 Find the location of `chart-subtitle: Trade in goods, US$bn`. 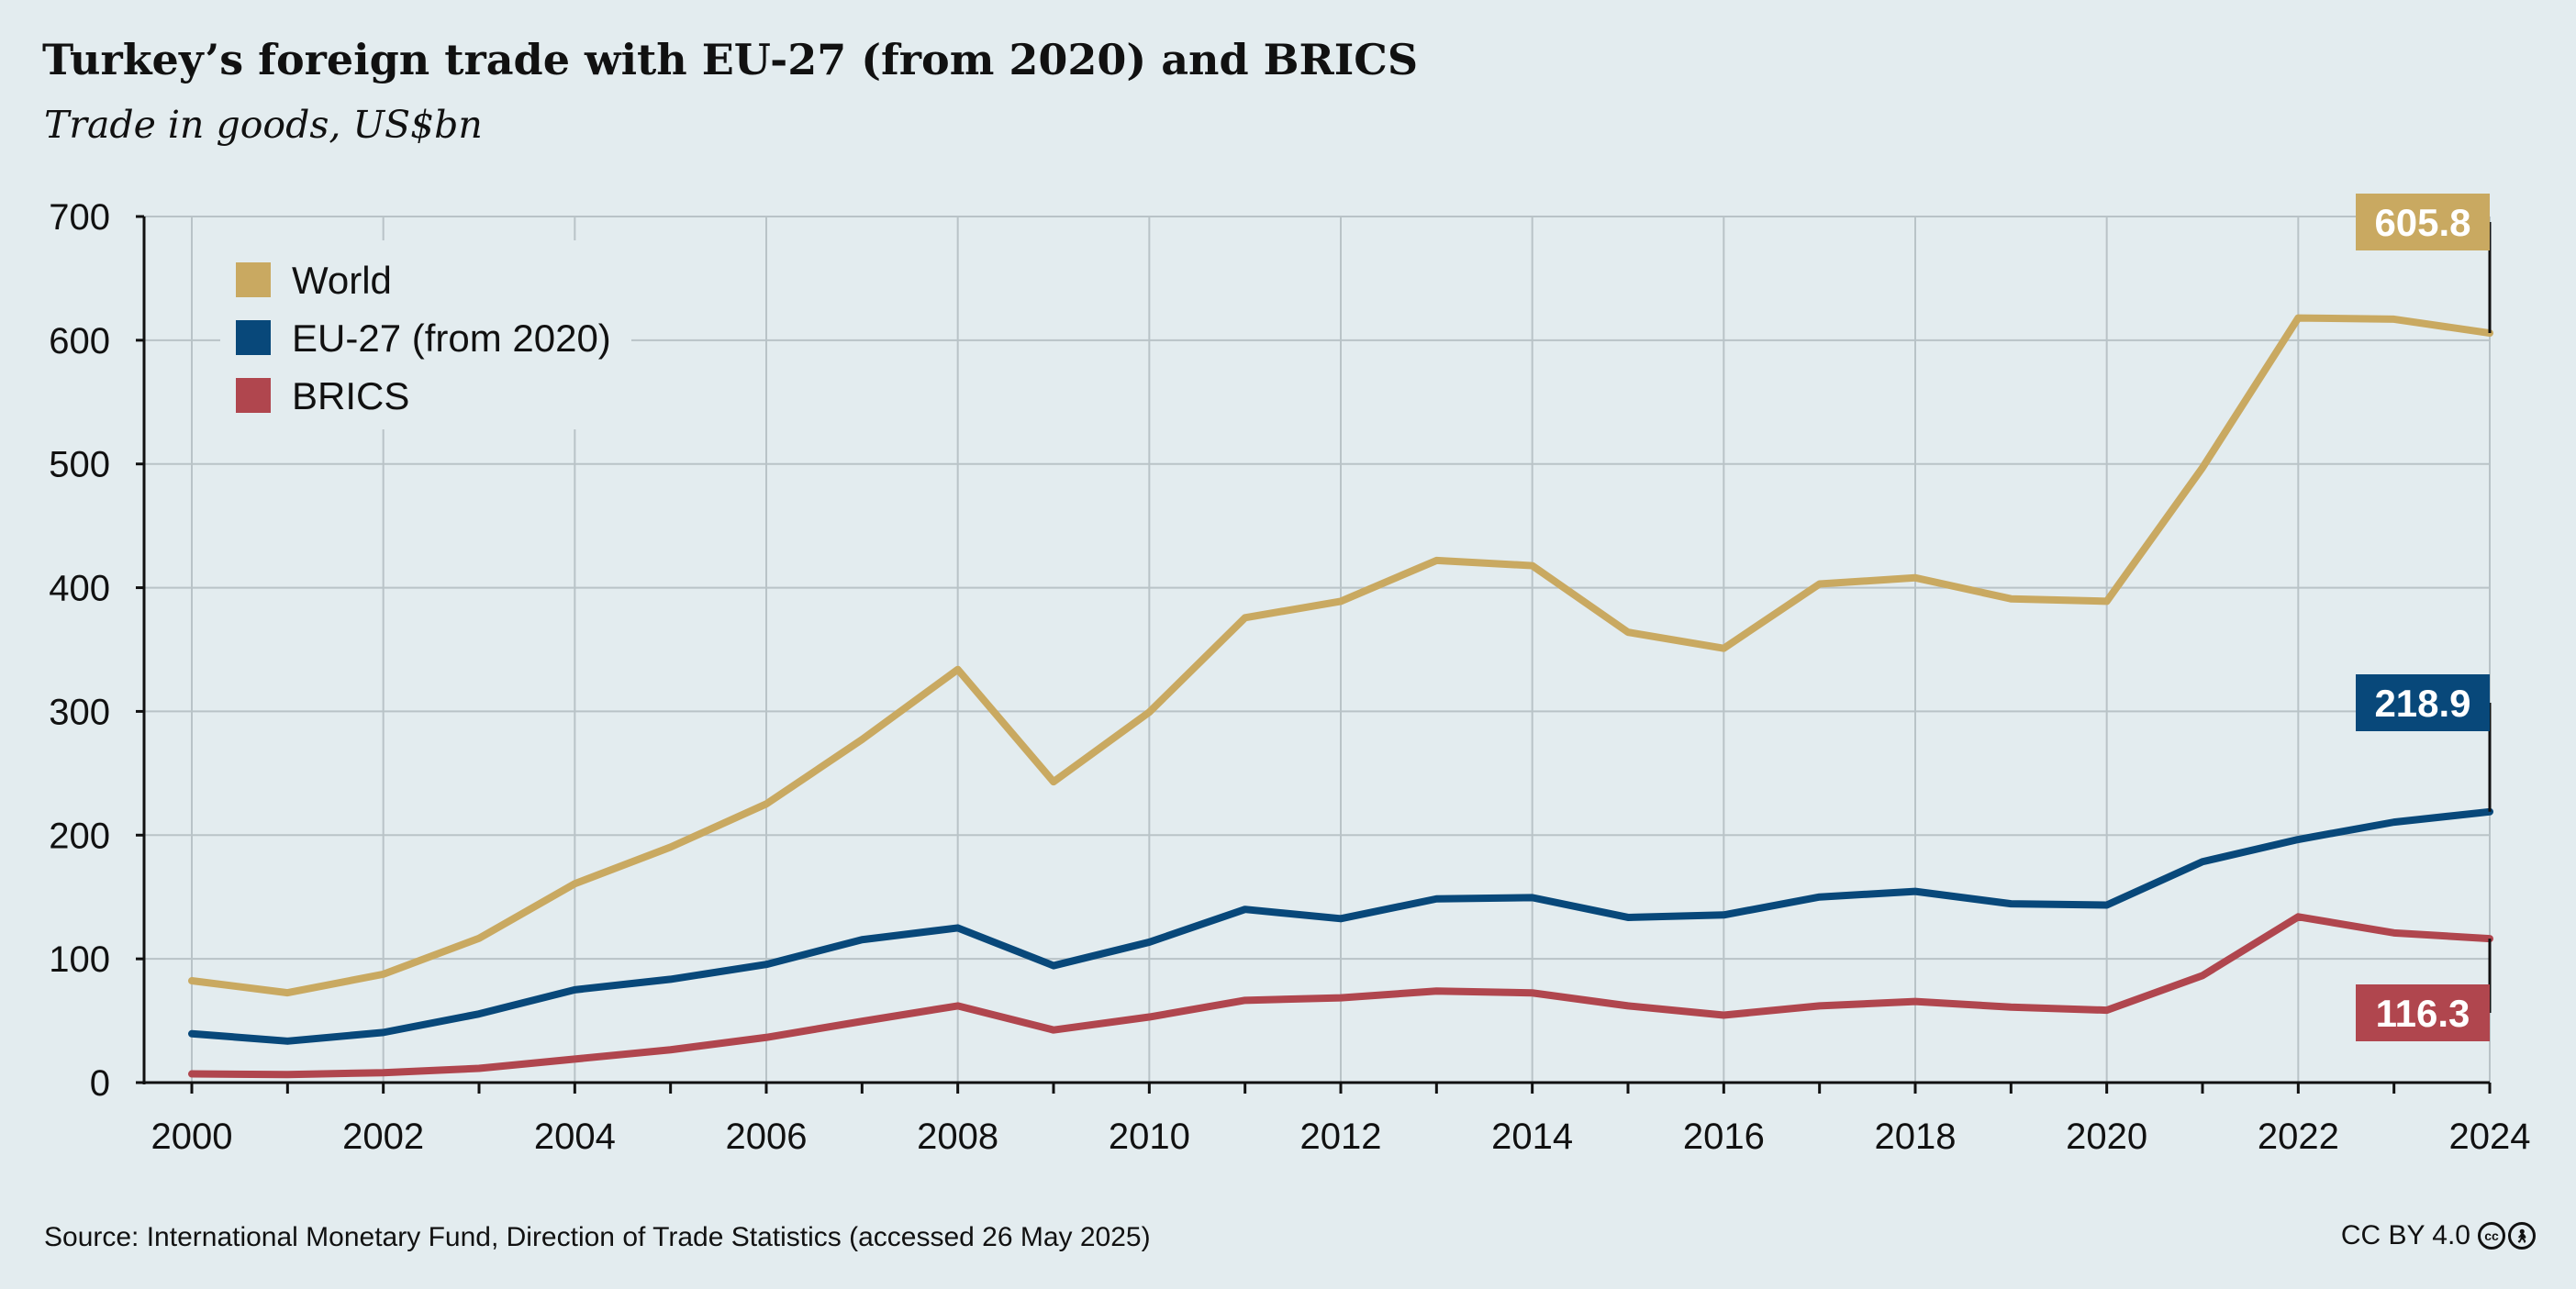

chart-subtitle: Trade in goods, US$bn is located at coordinates (263, 125).